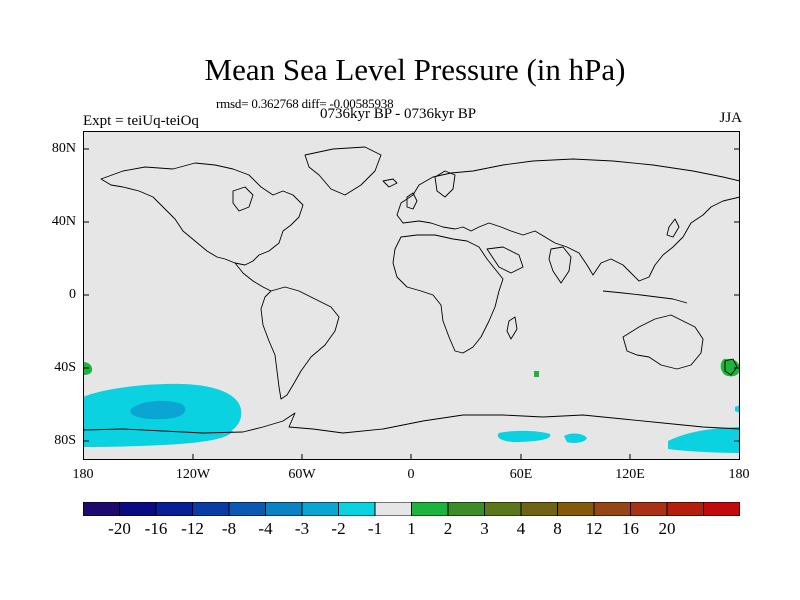 The image size is (800, 600). Describe the element at coordinates (243, 199) in the screenshot. I see `hudson-bay` at that location.